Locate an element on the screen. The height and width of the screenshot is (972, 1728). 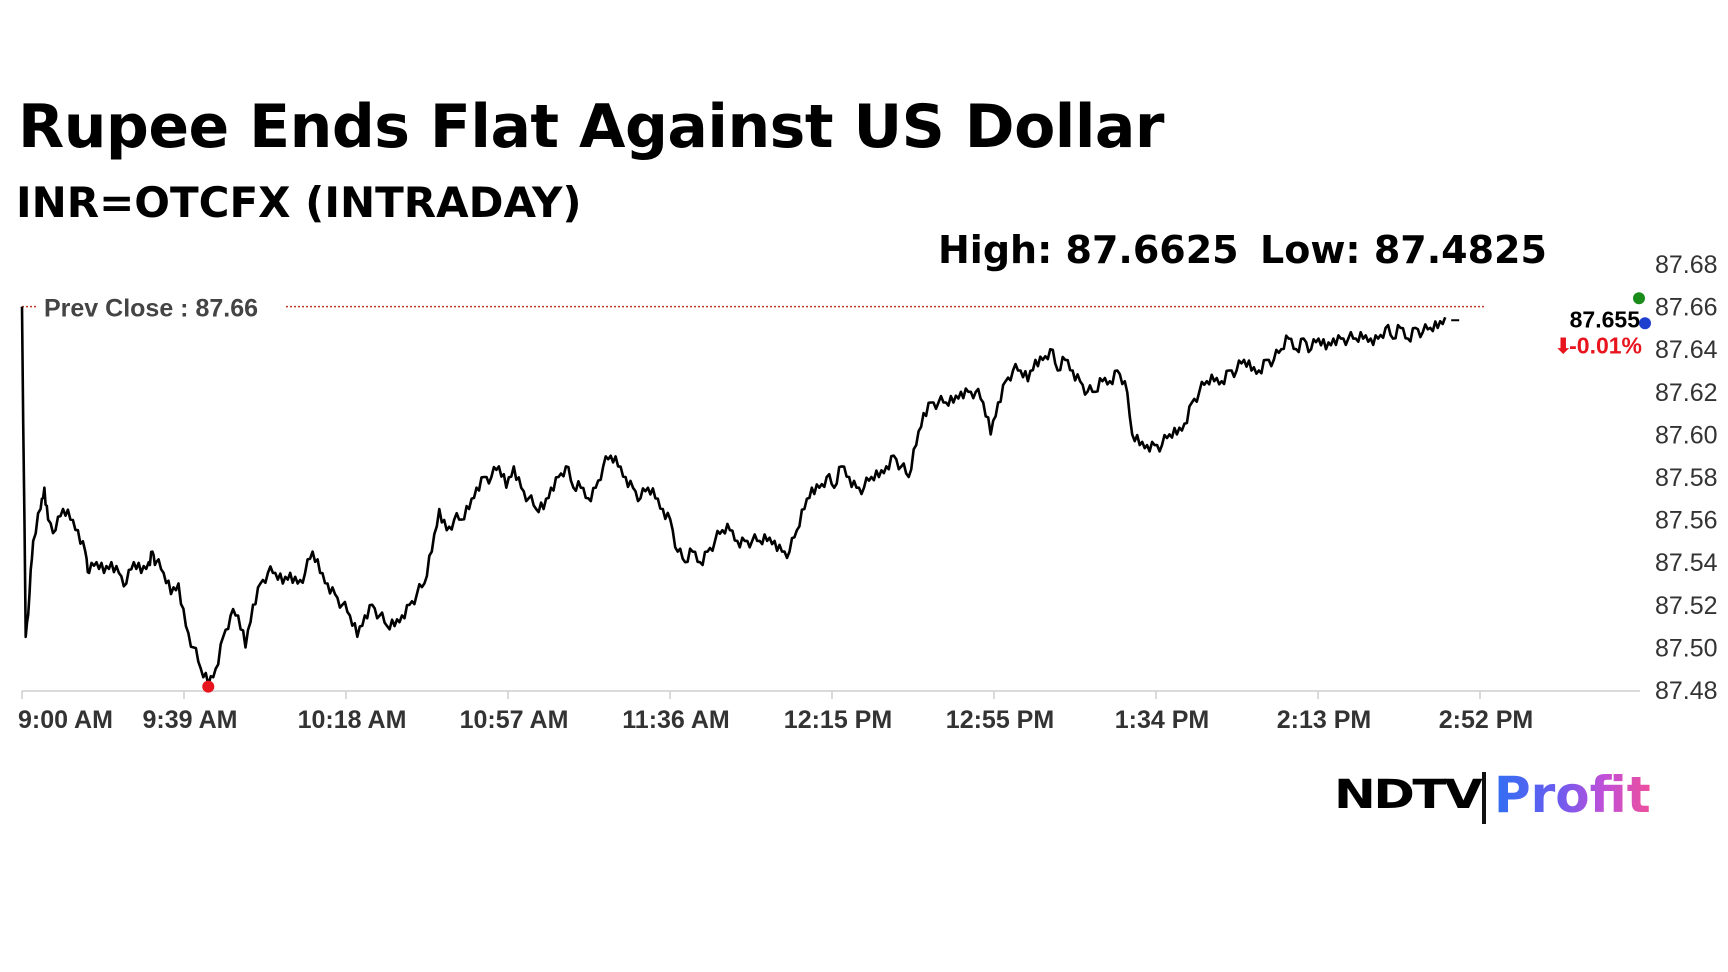
y-tick-label: 87.48 is located at coordinates (1686, 691).